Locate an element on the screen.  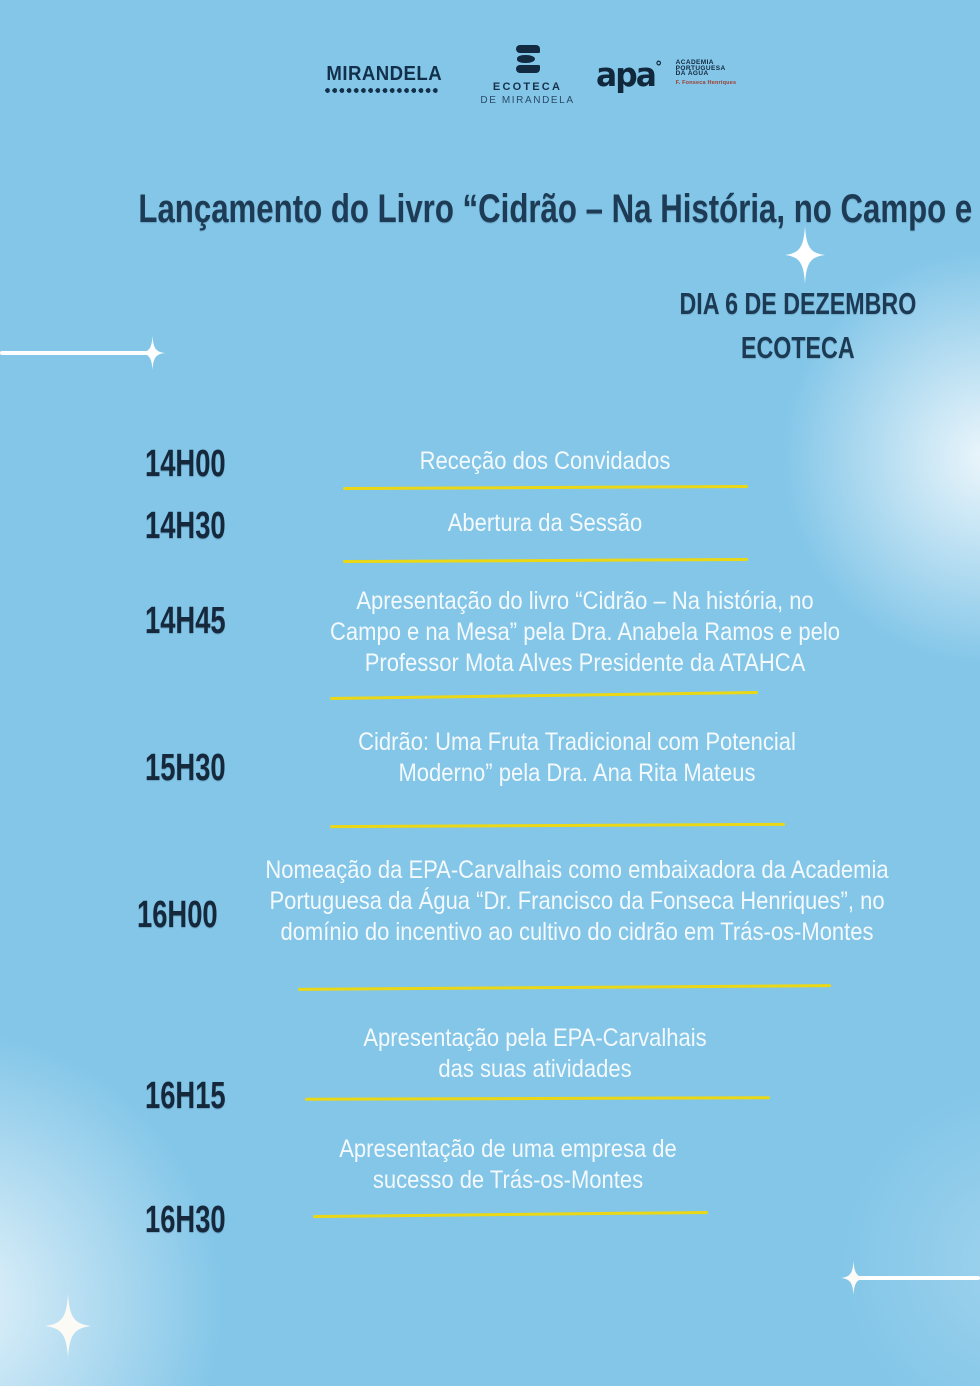
schedule-time: 14H00 is located at coordinates (185, 464).